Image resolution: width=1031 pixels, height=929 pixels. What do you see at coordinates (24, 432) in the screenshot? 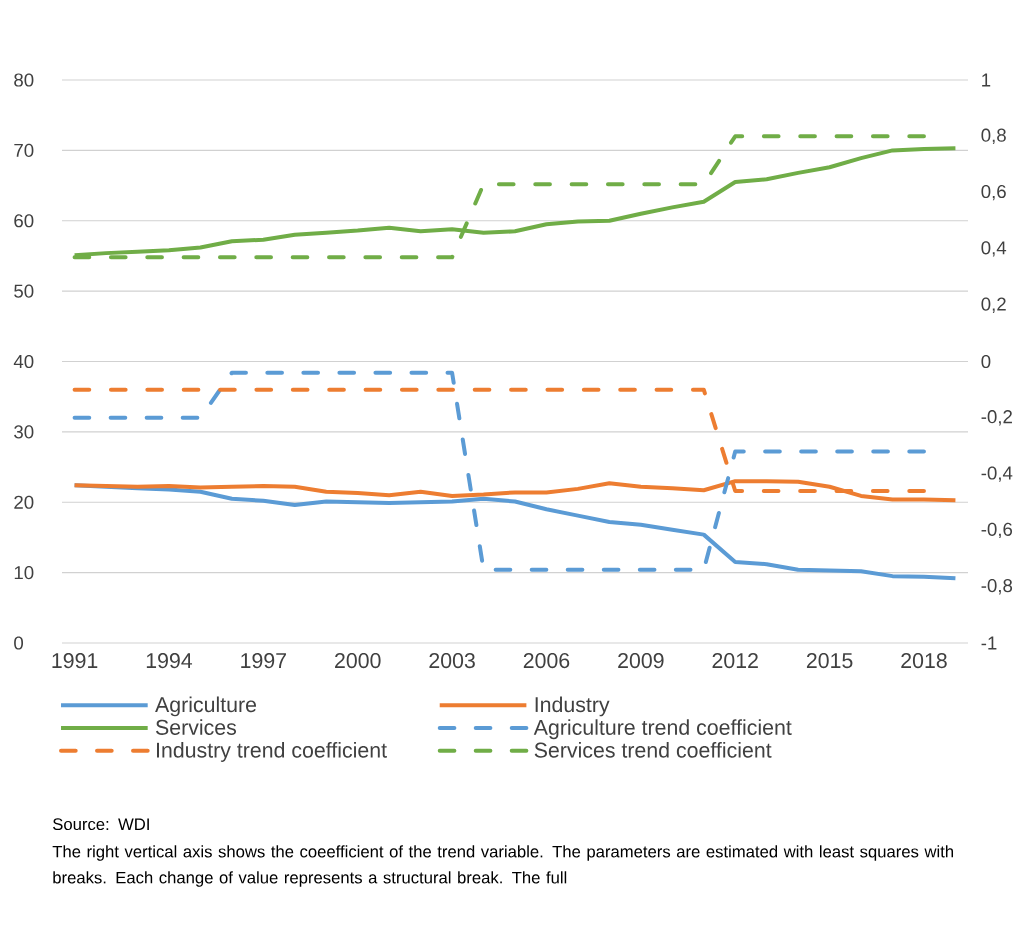
I see `y-tick-label: 30` at bounding box center [24, 432].